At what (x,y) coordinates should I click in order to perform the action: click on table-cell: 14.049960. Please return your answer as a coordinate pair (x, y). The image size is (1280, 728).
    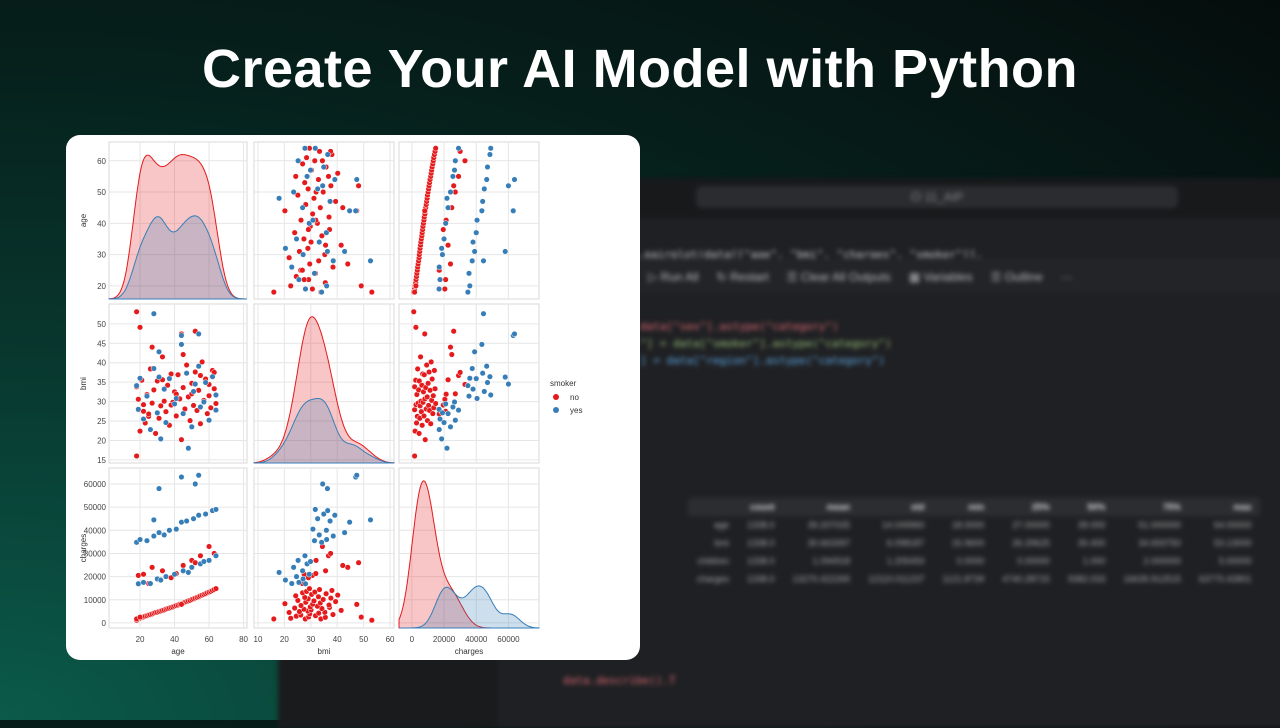
    Looking at the image, I should click on (903, 525).